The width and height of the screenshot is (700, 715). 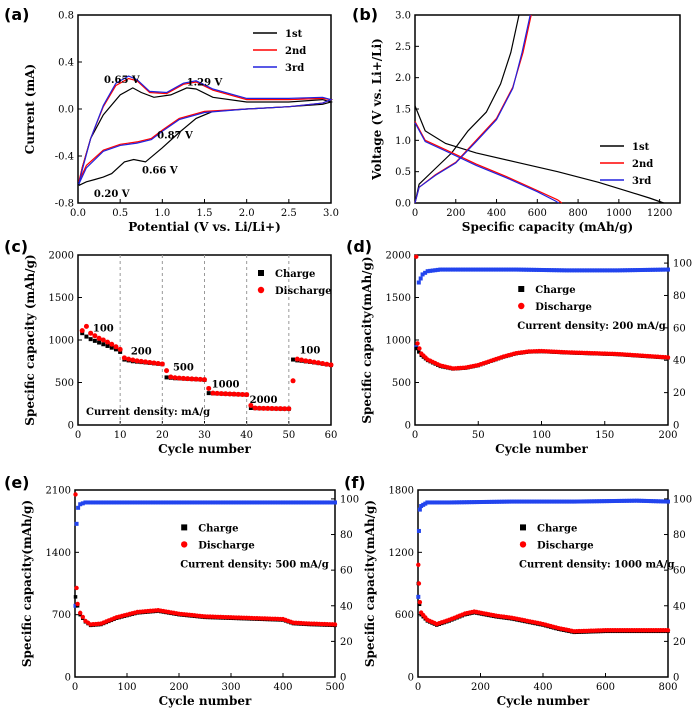 I want to click on y-tick-label: -0.4, so click(x=64, y=157).